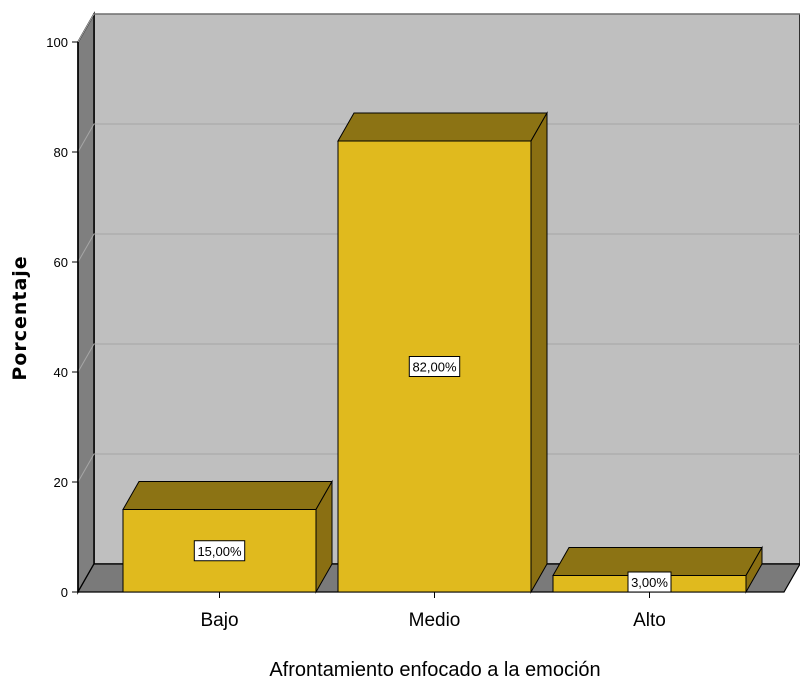 The width and height of the screenshot is (800, 686). What do you see at coordinates (57, 42) in the screenshot?
I see `y-tick-label: 100` at bounding box center [57, 42].